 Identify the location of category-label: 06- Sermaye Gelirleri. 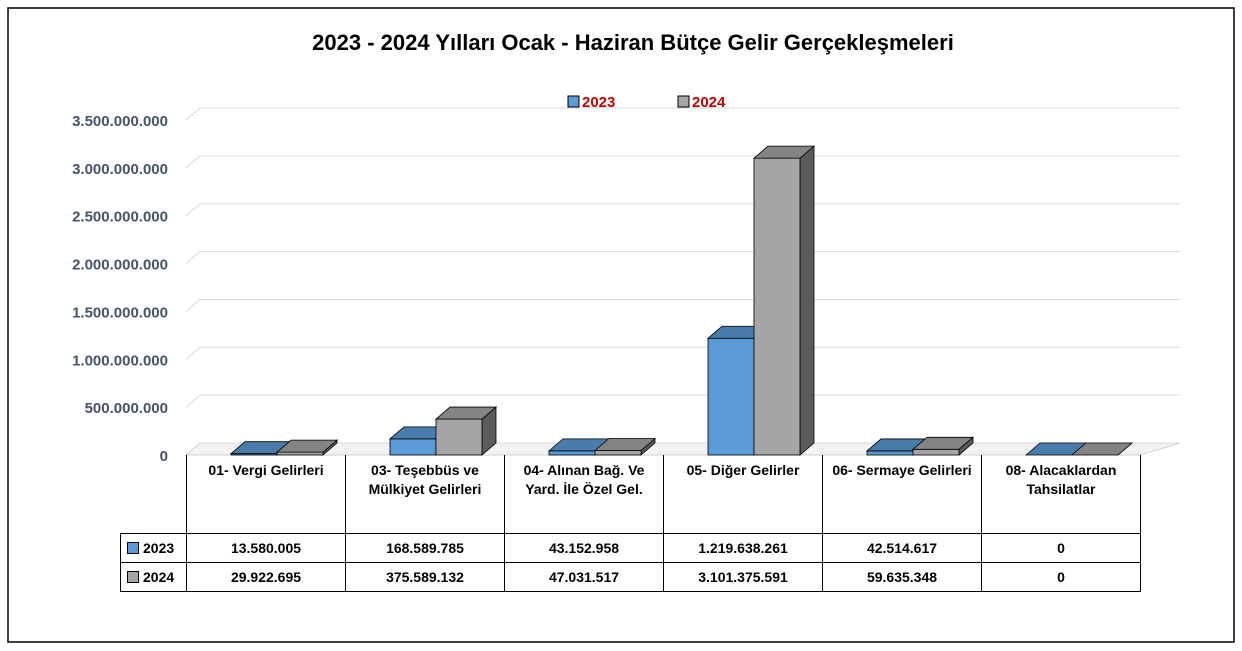
(902, 494).